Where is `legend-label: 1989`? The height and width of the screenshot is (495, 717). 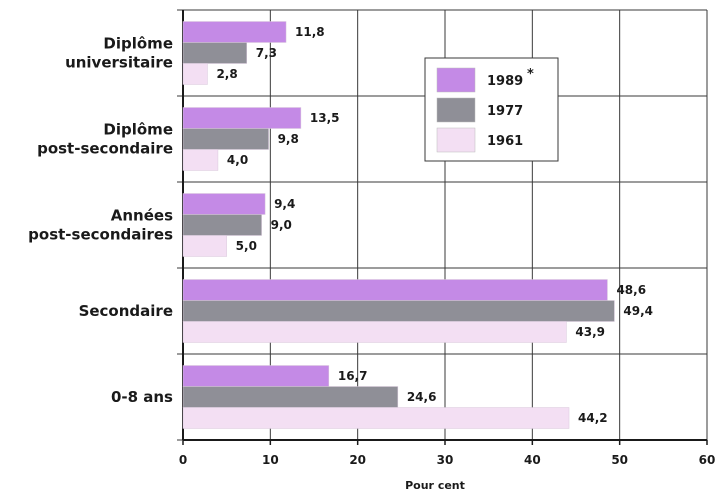
legend-label: 1989 is located at coordinates (505, 81).